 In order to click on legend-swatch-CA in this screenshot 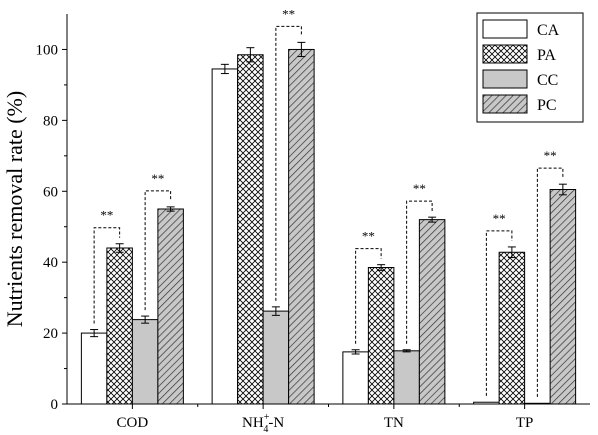, I will do `click(505, 29)`.